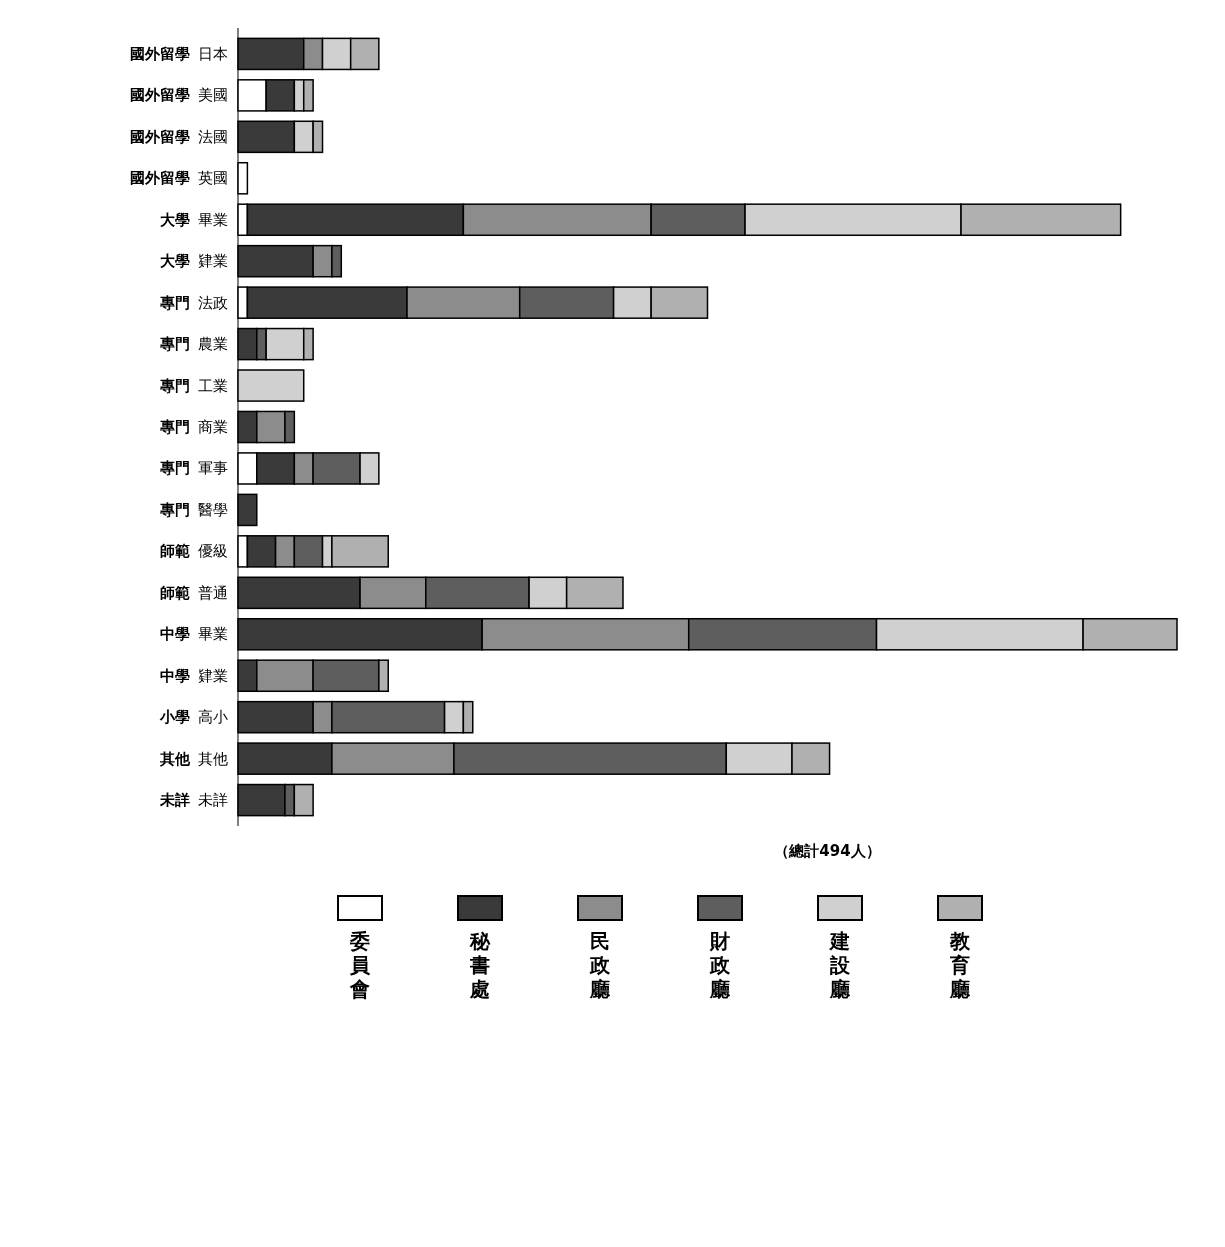  Describe the element at coordinates (193, 385) in the screenshot. I see `y-tick-label: 專門 工業` at that location.